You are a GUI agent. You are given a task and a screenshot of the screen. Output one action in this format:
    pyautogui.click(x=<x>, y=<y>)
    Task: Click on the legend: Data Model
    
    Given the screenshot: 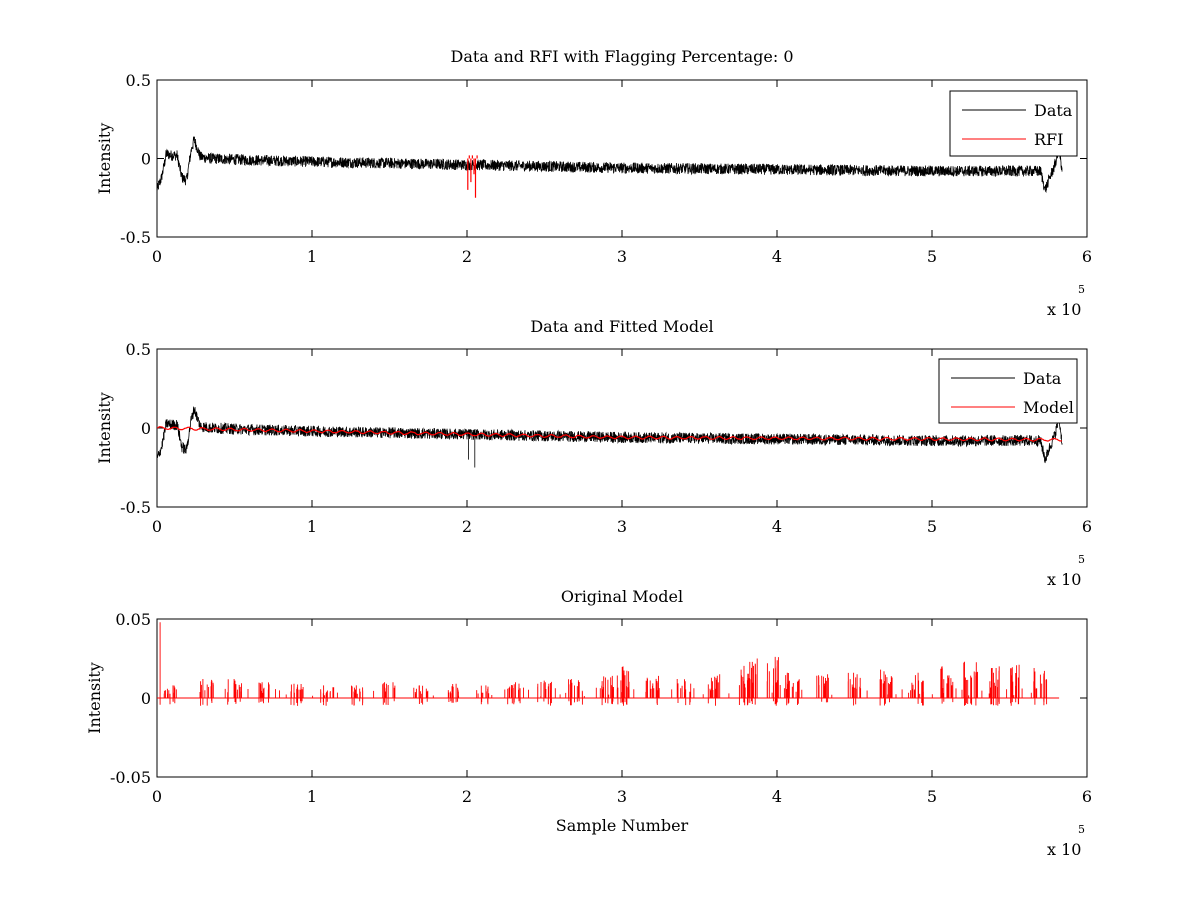 What is the action you would take?
    pyautogui.click(x=1008, y=391)
    